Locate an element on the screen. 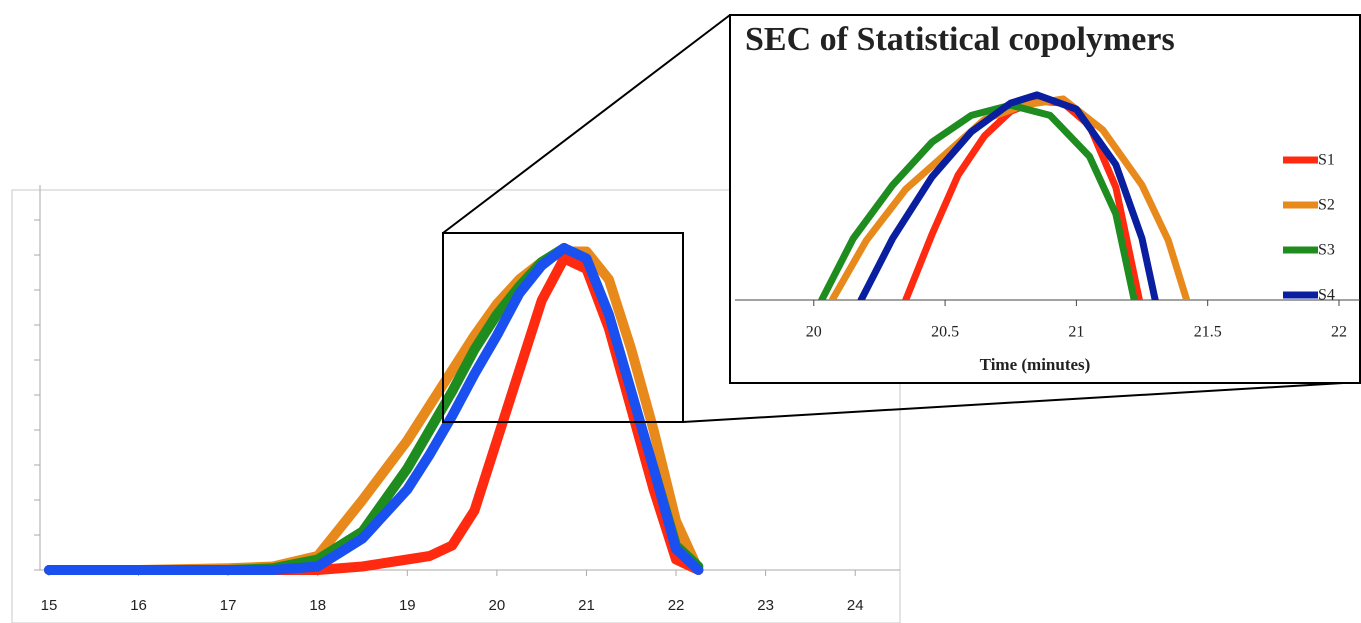 The image size is (1361, 623). x-tick-label: 16 is located at coordinates (138, 605).